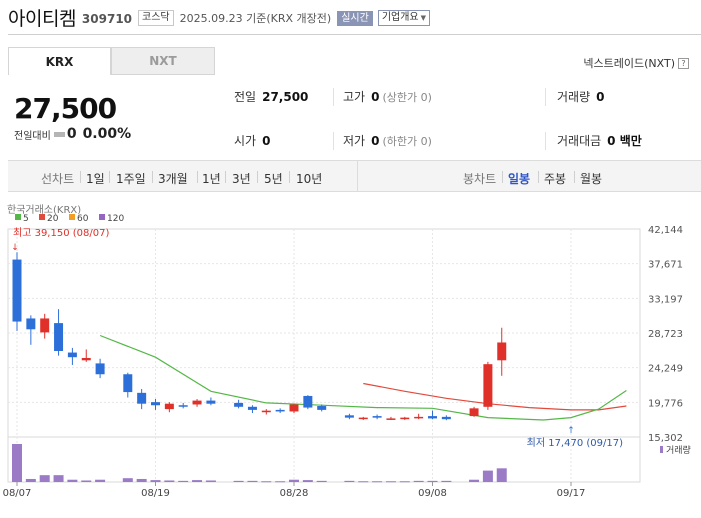 This screenshot has height=518, width=701. I want to click on low-annotation: 최저 17,470 (09/17), so click(575, 443).